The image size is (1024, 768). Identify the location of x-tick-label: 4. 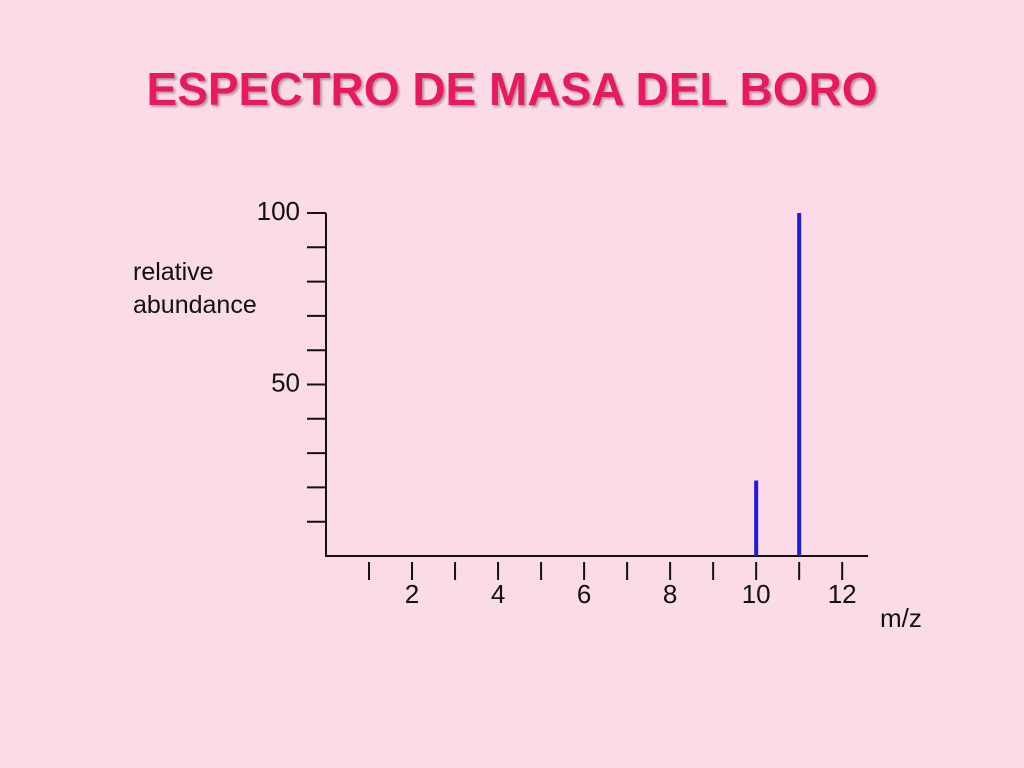
(498, 594).